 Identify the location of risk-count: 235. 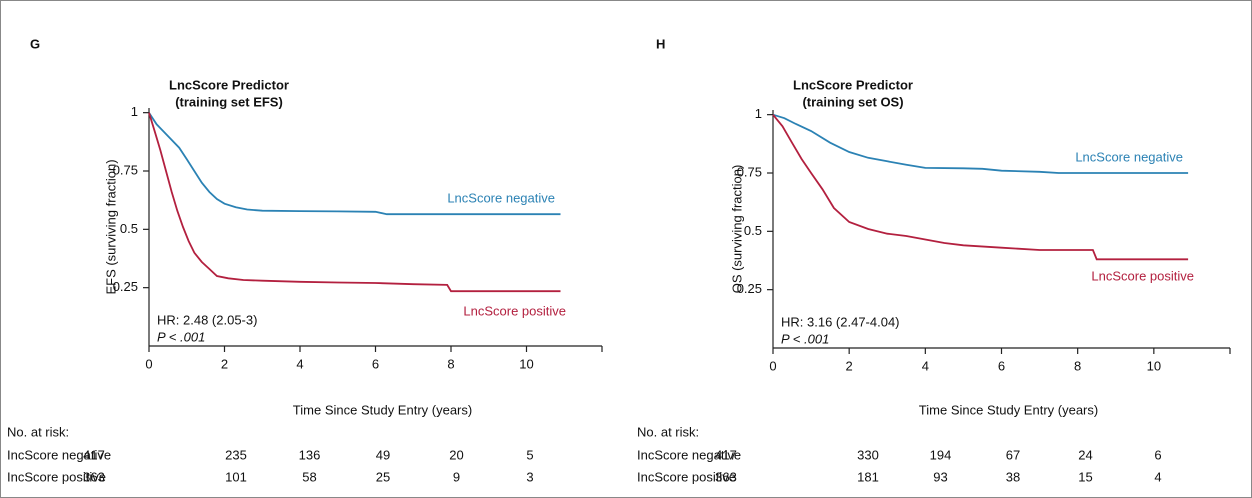
(236, 454).